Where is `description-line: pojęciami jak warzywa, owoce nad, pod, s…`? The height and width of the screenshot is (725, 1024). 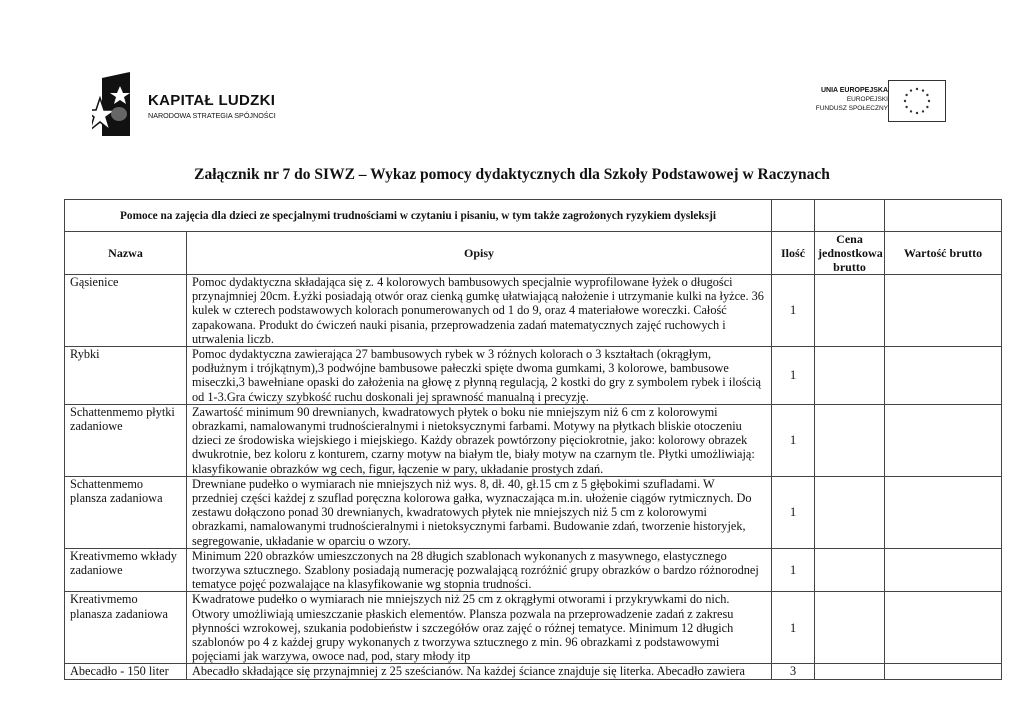 description-line: pojęciami jak warzywa, owoce nad, pod, s… is located at coordinates (331, 656).